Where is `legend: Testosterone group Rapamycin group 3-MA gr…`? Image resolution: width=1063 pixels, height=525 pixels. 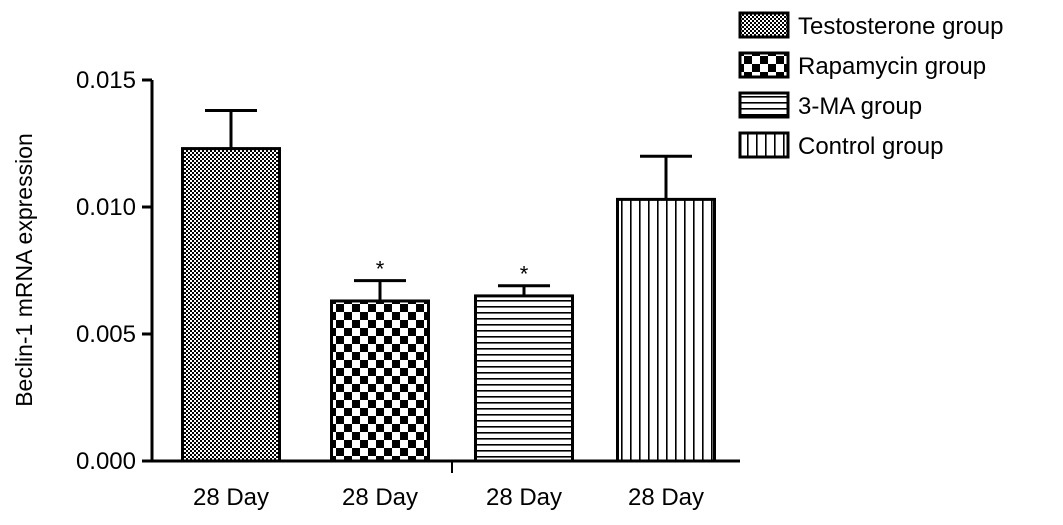 legend: Testosterone group Rapamycin group 3-MA gr… is located at coordinates (870, 85).